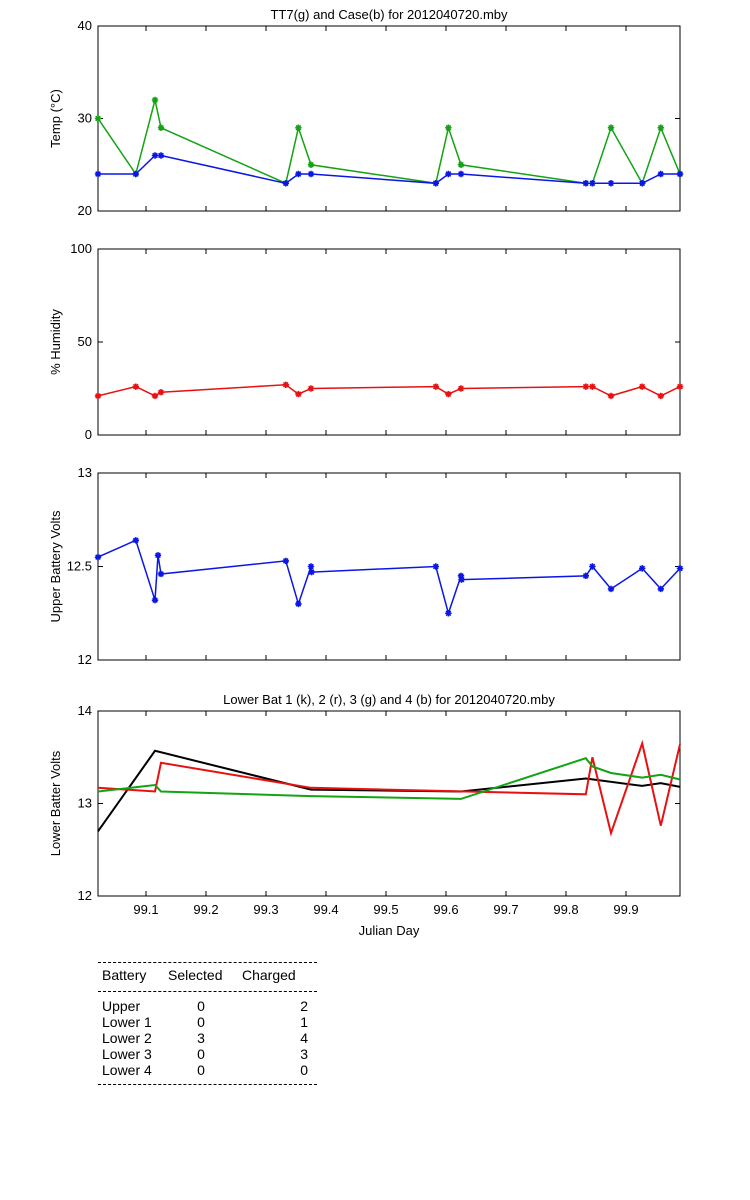 The image size is (750, 1200). I want to click on cell-battery: Lower 4, so click(127, 1070).